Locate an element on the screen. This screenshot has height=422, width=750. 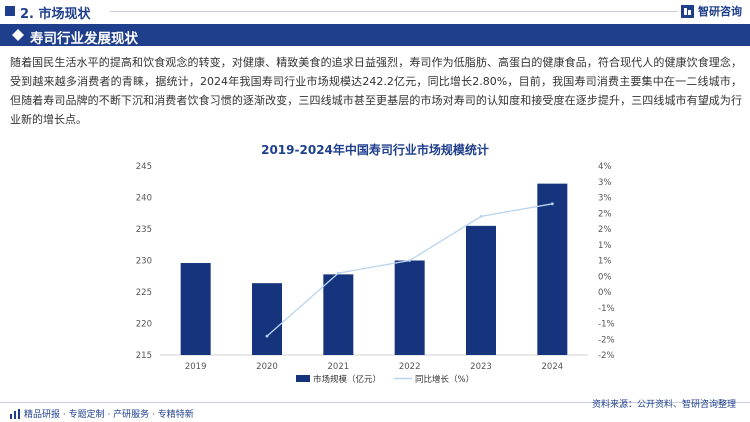
logo-text: 智研咨询 is located at coordinates (720, 11).